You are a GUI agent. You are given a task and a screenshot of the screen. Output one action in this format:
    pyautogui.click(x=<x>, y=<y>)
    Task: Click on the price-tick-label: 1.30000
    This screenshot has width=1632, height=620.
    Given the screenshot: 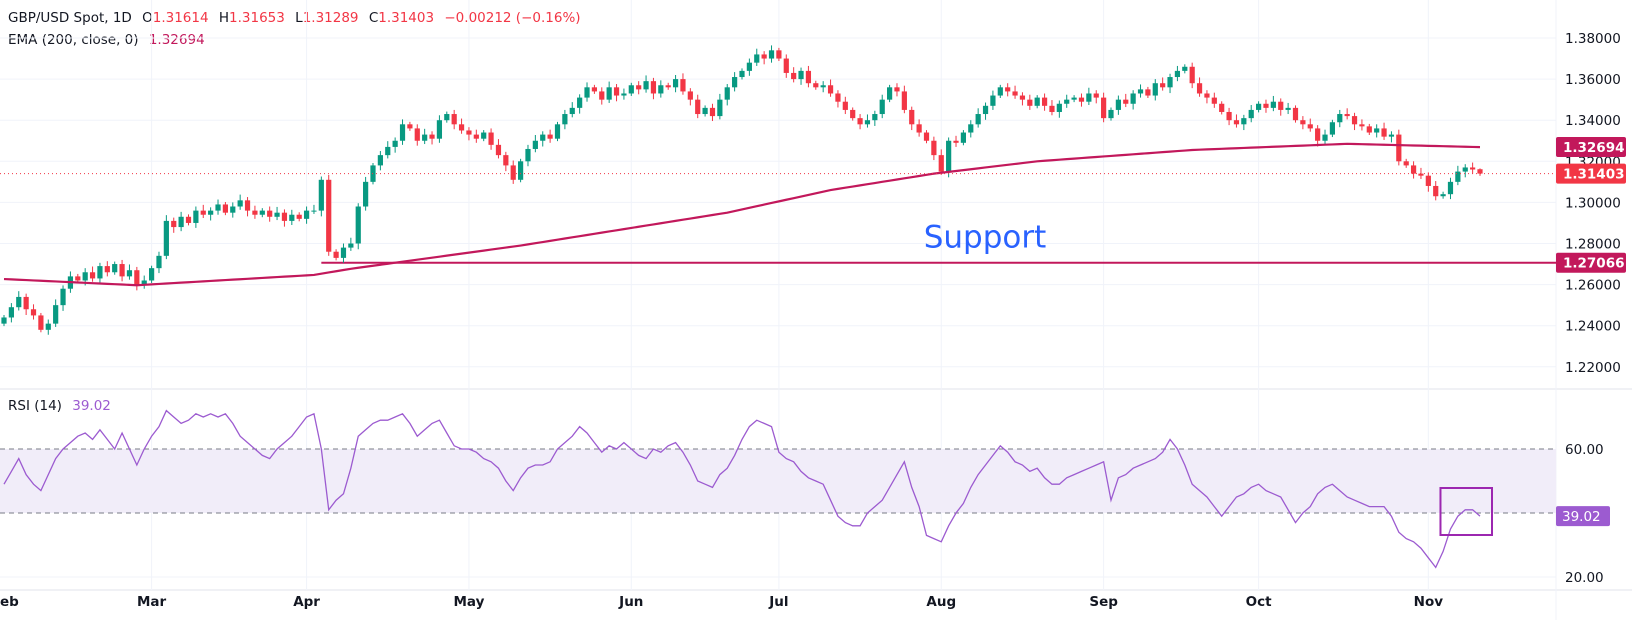 What is the action you would take?
    pyautogui.click(x=1593, y=203)
    